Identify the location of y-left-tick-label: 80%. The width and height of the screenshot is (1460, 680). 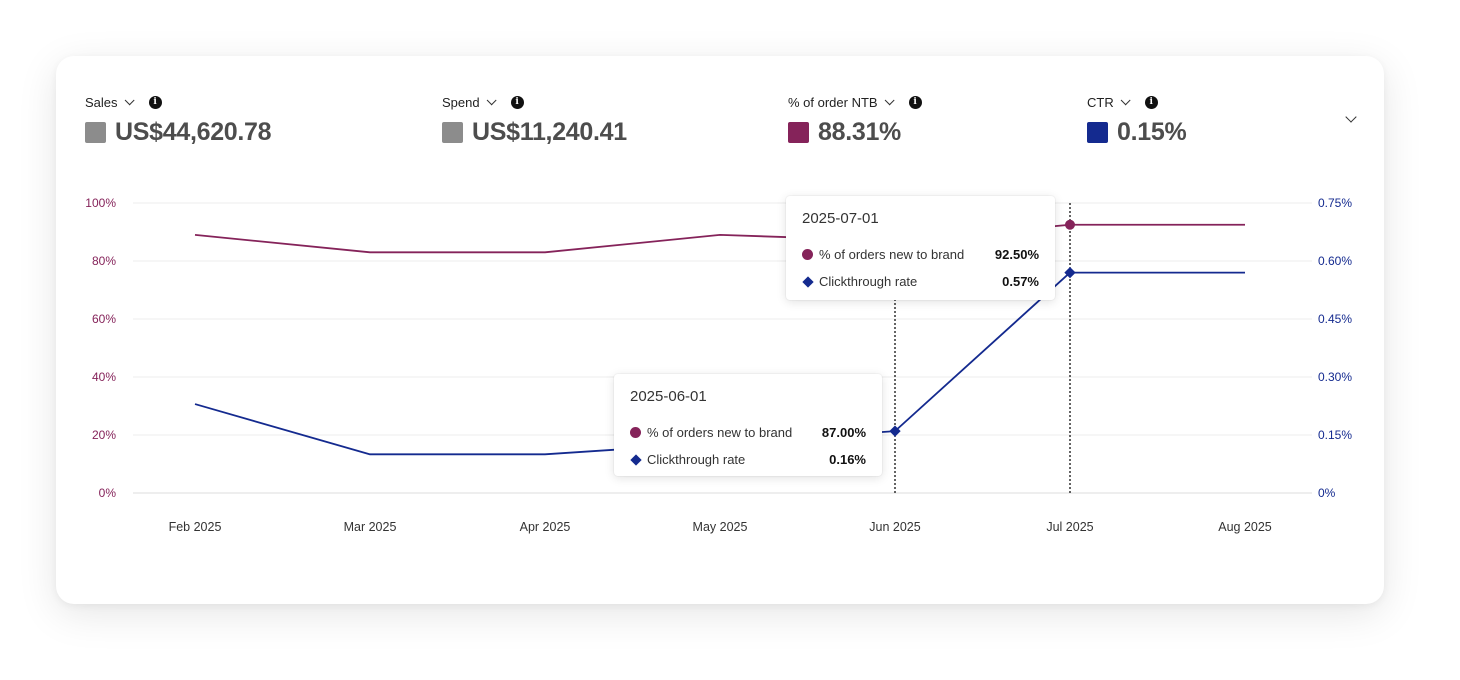
(104, 261).